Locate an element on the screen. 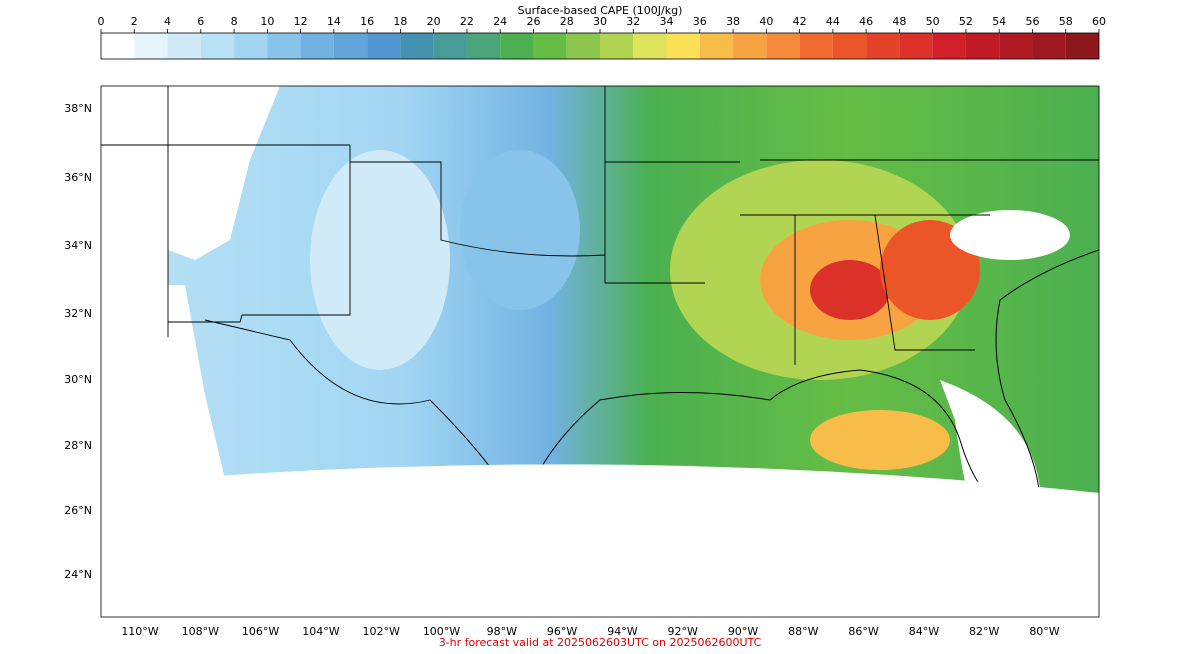  colorbar-frame is located at coordinates (600, 46).